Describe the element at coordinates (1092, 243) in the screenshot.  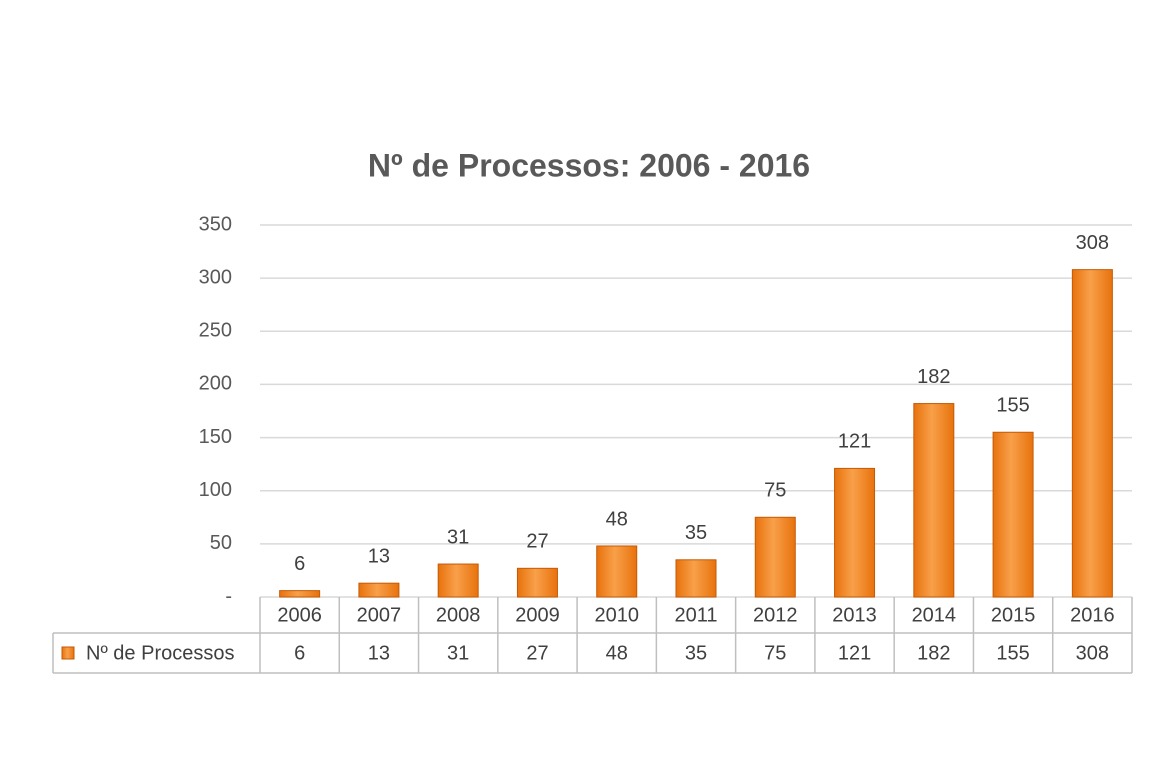
I see `data-label: 308` at that location.